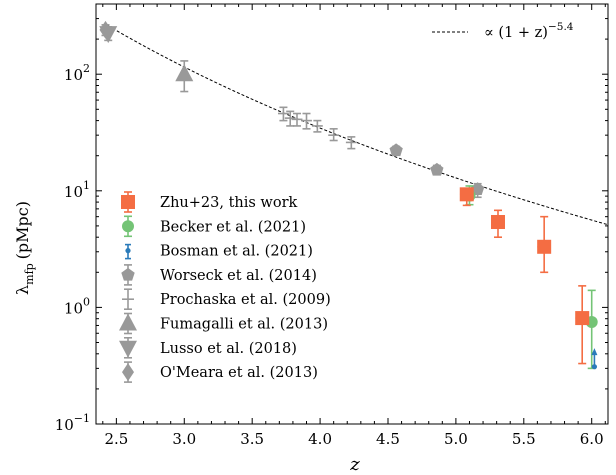 The width and height of the screenshot is (616, 475). What do you see at coordinates (22, 290) in the screenshot?
I see `y-axis-title-main: λ` at bounding box center [22, 290].